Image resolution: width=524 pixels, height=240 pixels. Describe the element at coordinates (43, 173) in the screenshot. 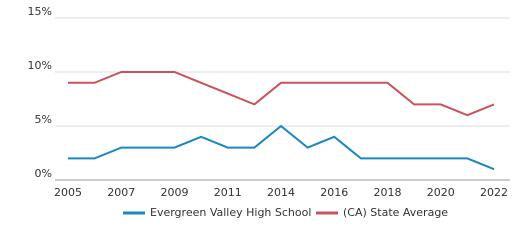

I see `y-tick-label: 0%` at that location.